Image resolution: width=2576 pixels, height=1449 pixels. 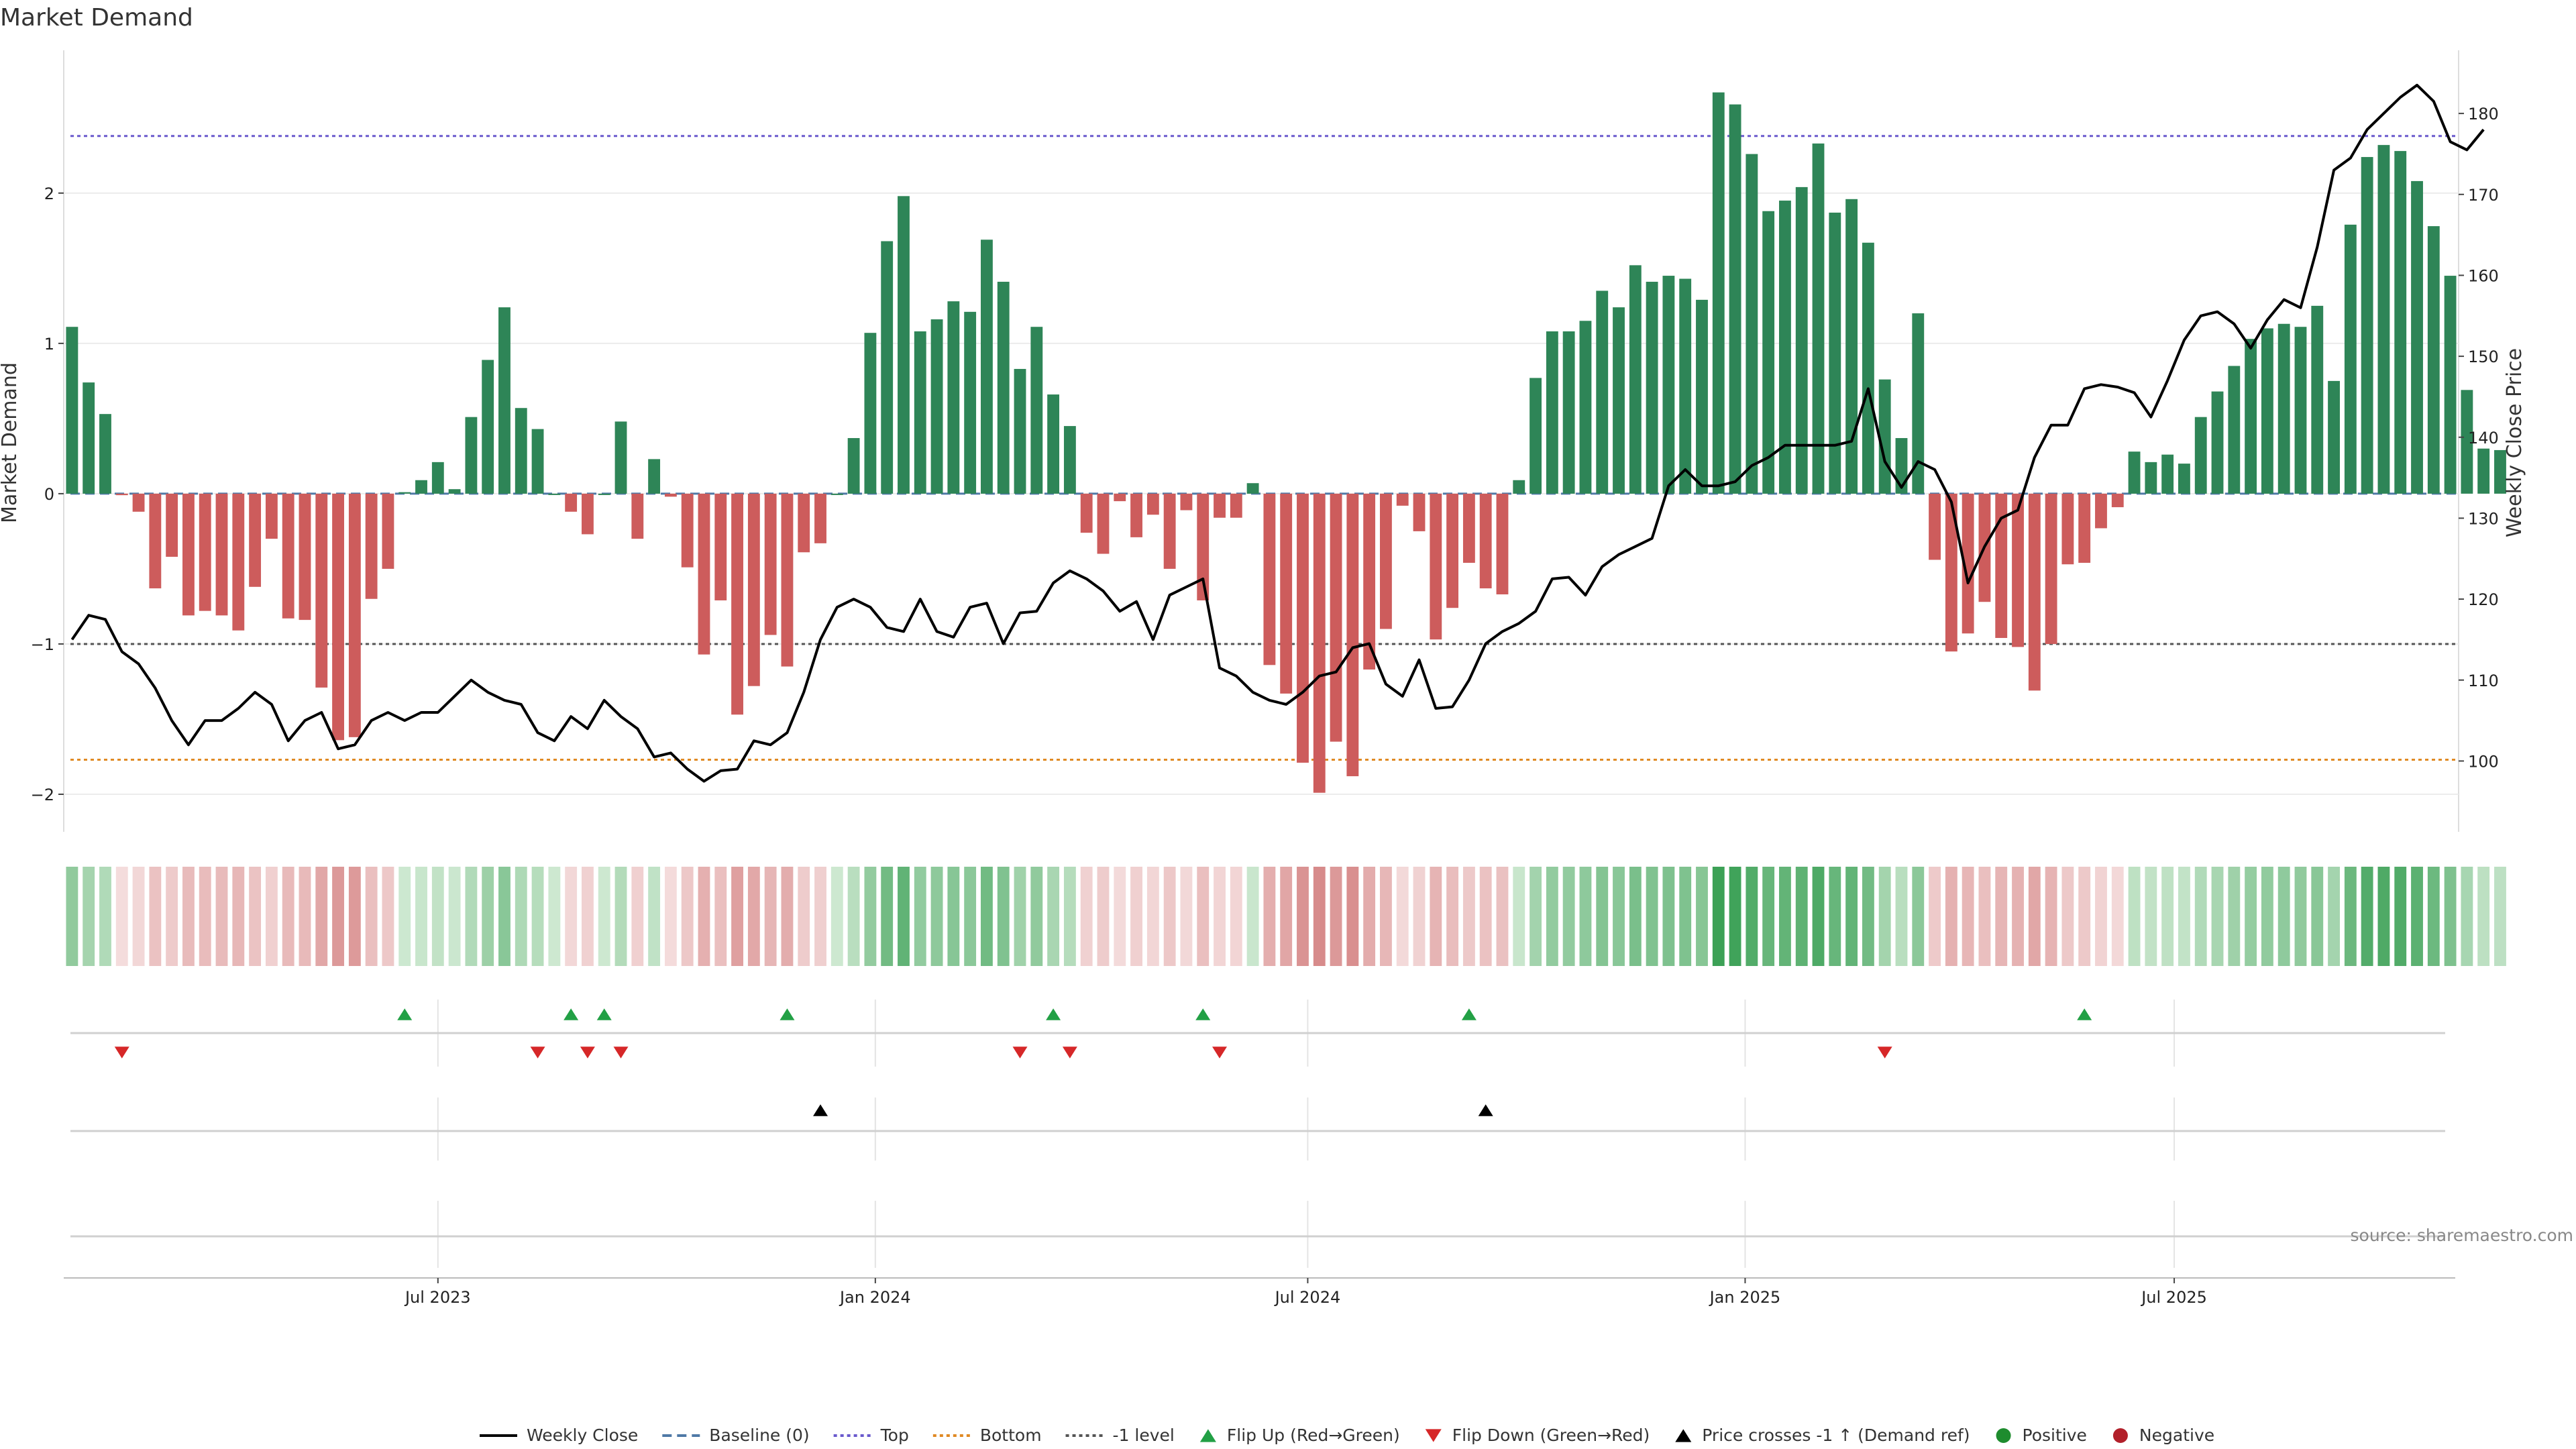 What do you see at coordinates (1103, 1062) in the screenshot?
I see `event-markers` at bounding box center [1103, 1062].